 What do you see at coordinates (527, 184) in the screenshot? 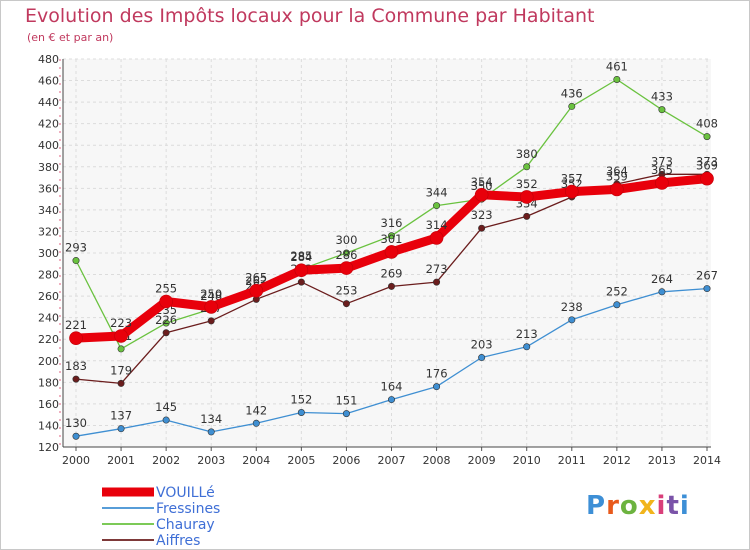
I see `data-label: 352` at bounding box center [527, 184].